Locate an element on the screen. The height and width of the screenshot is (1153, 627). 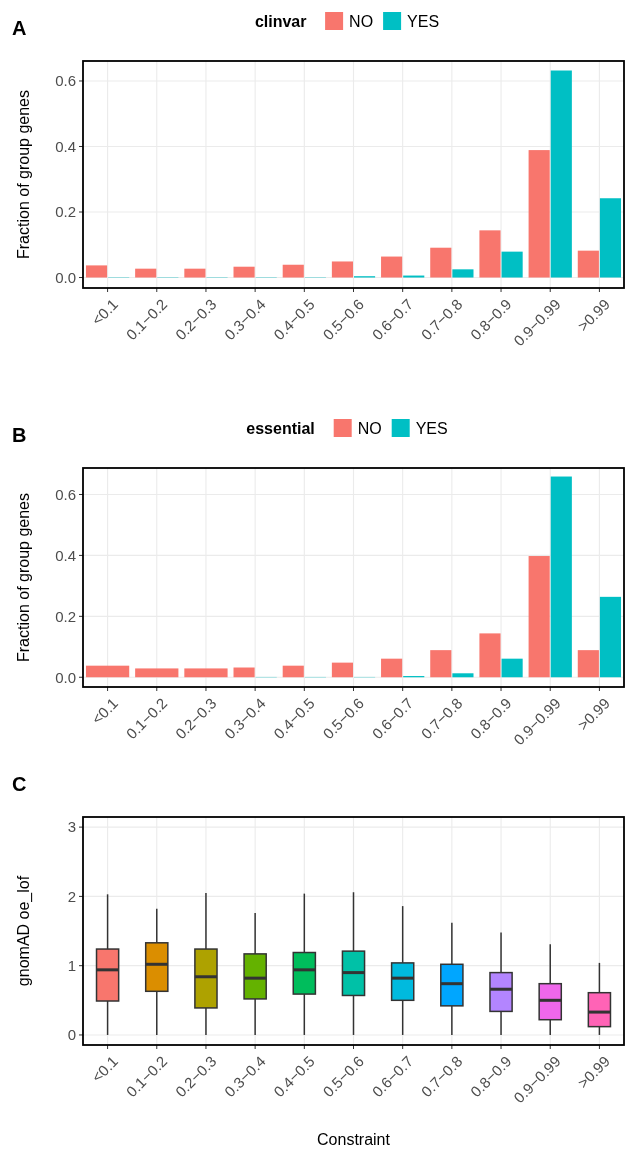
chart-title: C is located at coordinates (19, 784).